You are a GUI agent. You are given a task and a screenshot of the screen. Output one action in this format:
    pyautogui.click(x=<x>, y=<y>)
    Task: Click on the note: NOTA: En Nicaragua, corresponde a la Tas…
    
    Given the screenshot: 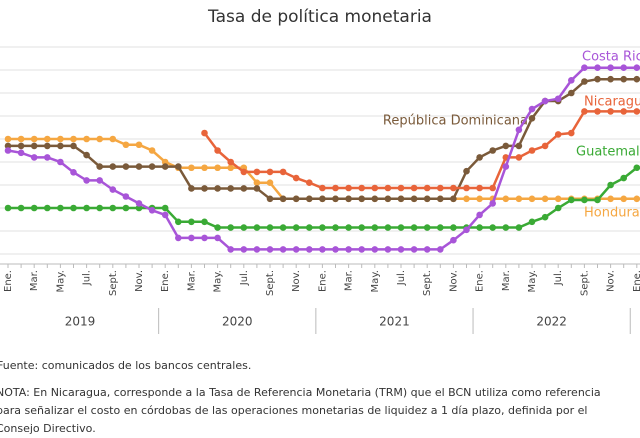 What is the action you would take?
    pyautogui.click(x=308, y=411)
    